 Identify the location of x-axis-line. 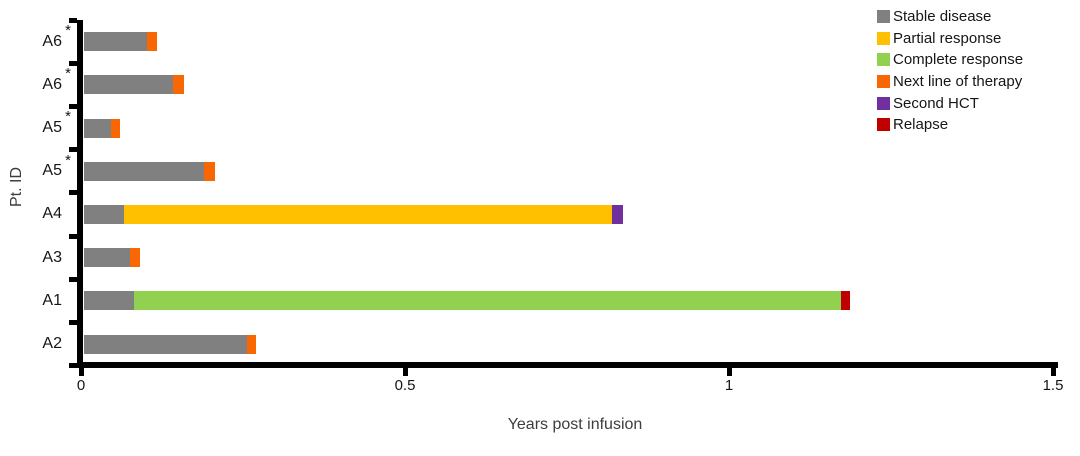
(567, 365).